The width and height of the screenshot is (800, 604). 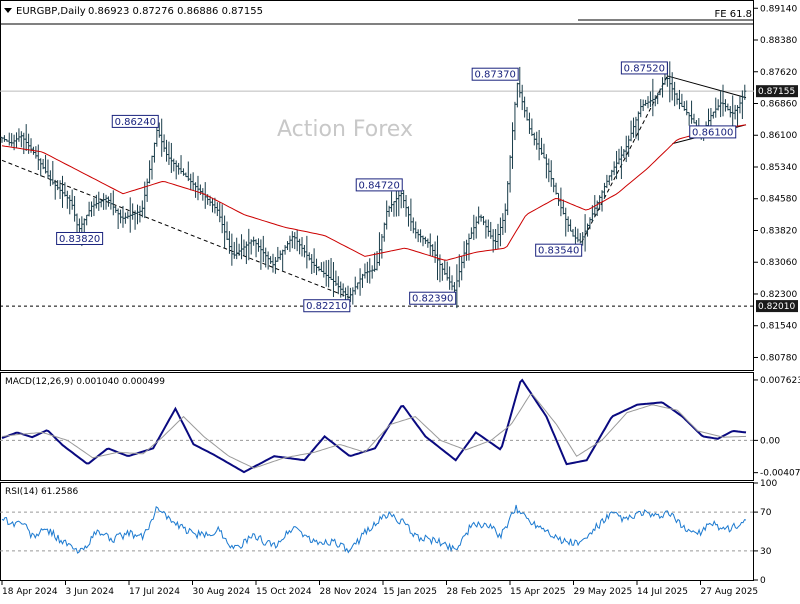 What do you see at coordinates (778, 41) in the screenshot?
I see `price-tick-label: 0.88380` at bounding box center [778, 41].